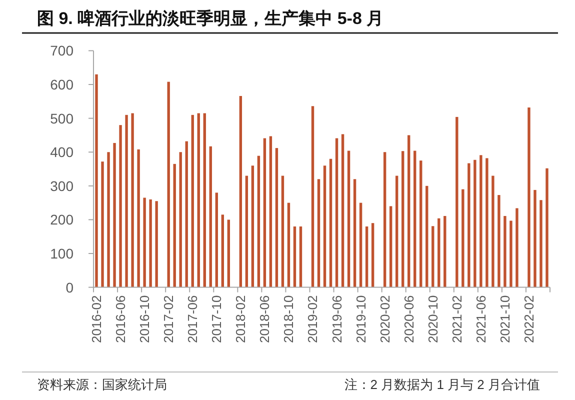 The height and width of the screenshot is (400, 575). What do you see at coordinates (528, 319) in the screenshot?
I see `x-tick-label: 2022-02` at bounding box center [528, 319].